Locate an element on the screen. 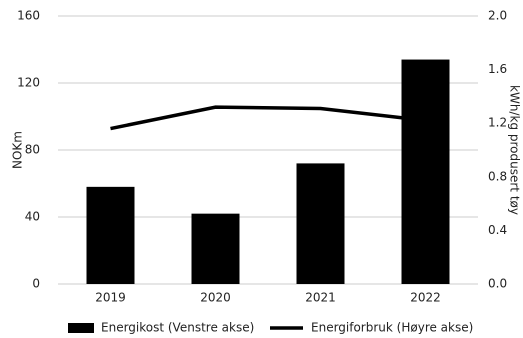  legend-label: Energiforbruk (Høyre akse) is located at coordinates (392, 328).